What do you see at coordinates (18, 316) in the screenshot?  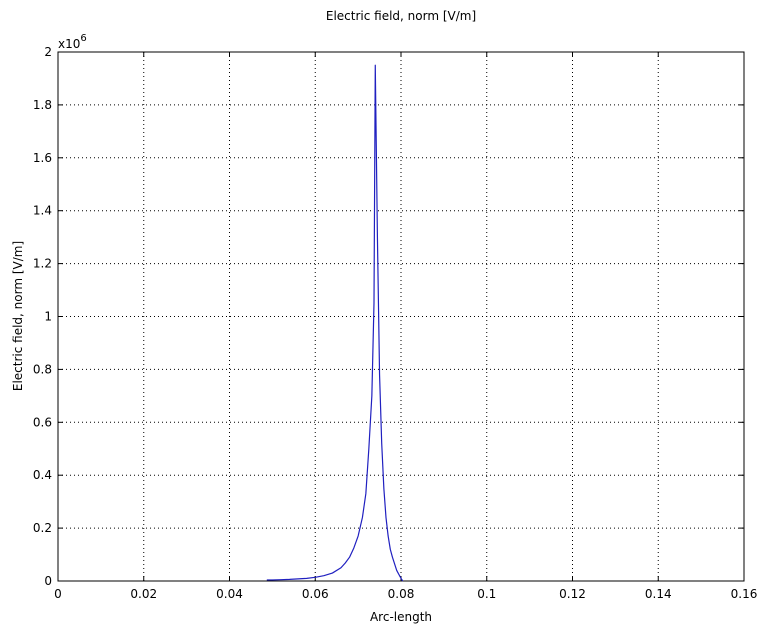 I see `y-axis-label: Electric field, norm [V/m]` at bounding box center [18, 316].